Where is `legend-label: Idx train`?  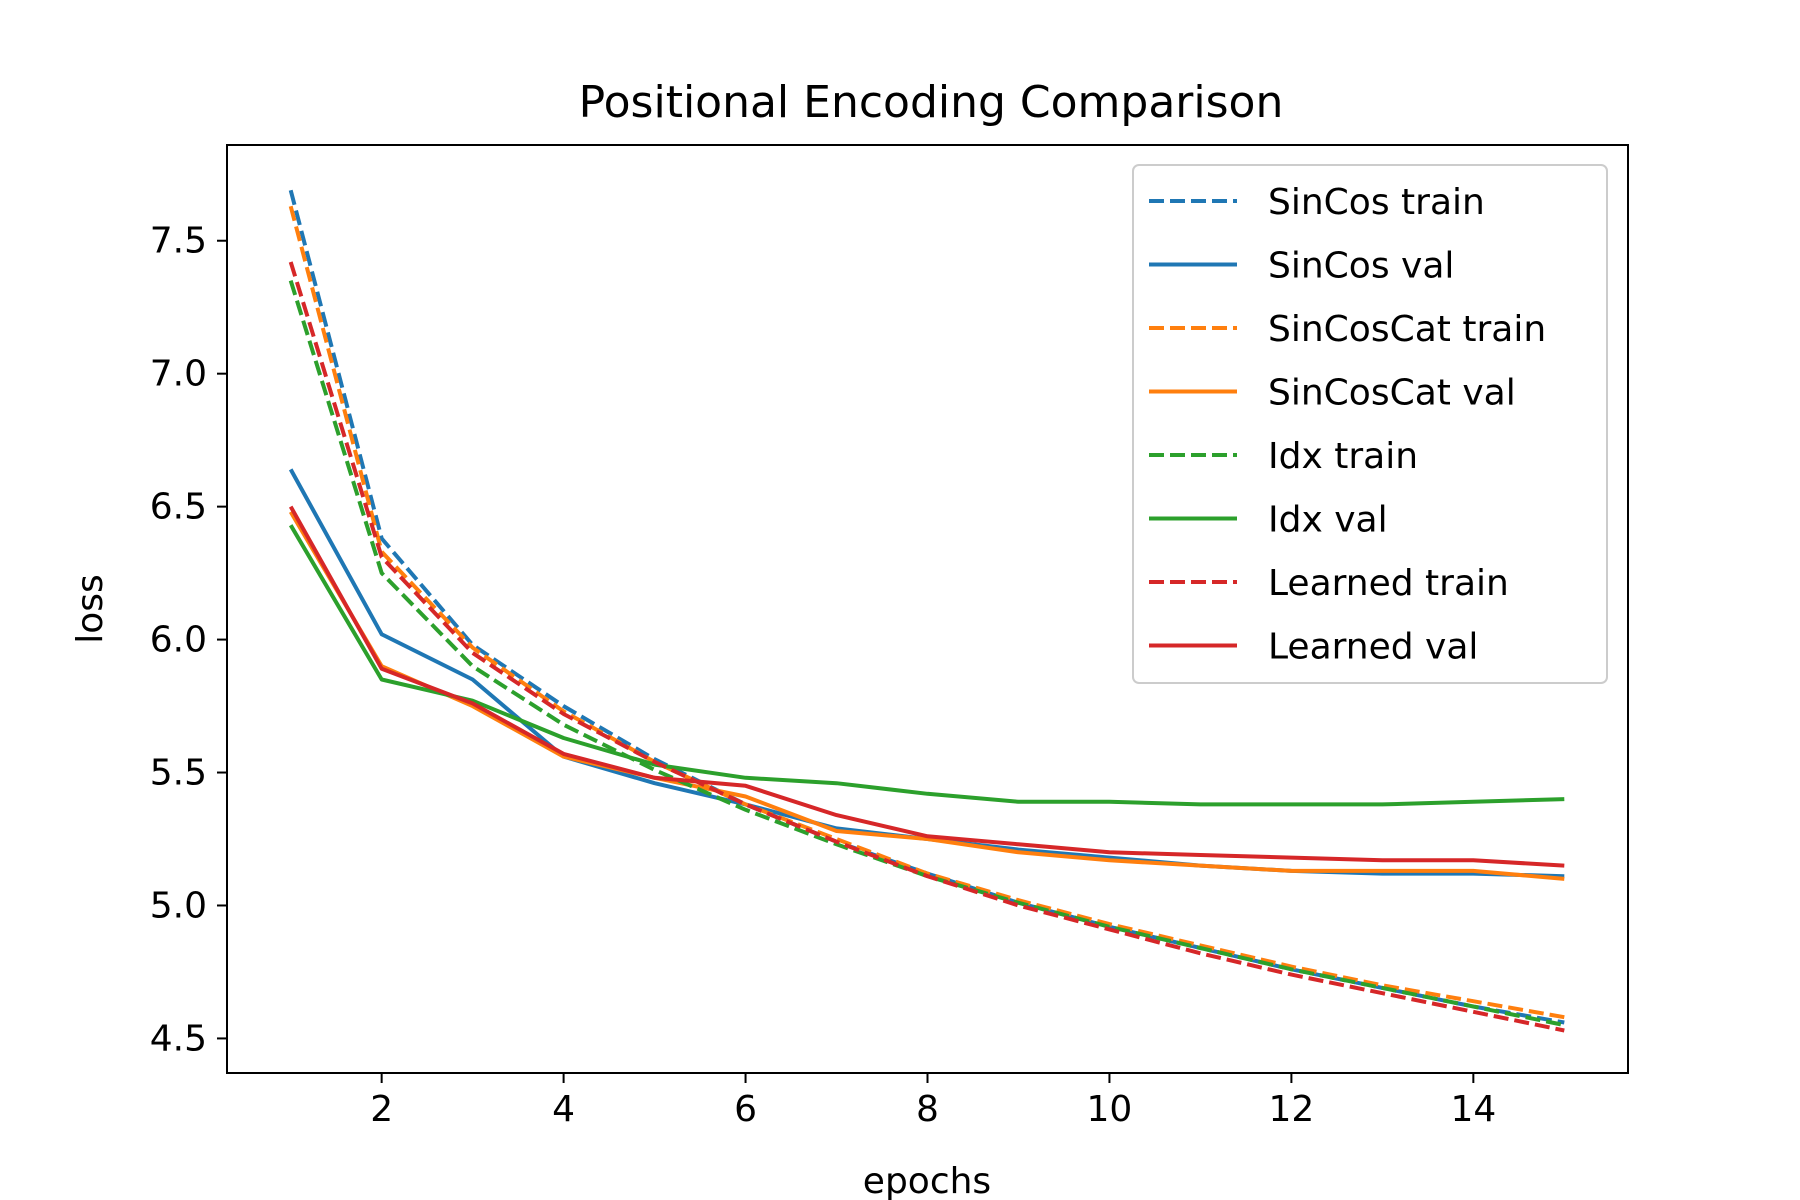
legend-label: Idx train is located at coordinates (1343, 456).